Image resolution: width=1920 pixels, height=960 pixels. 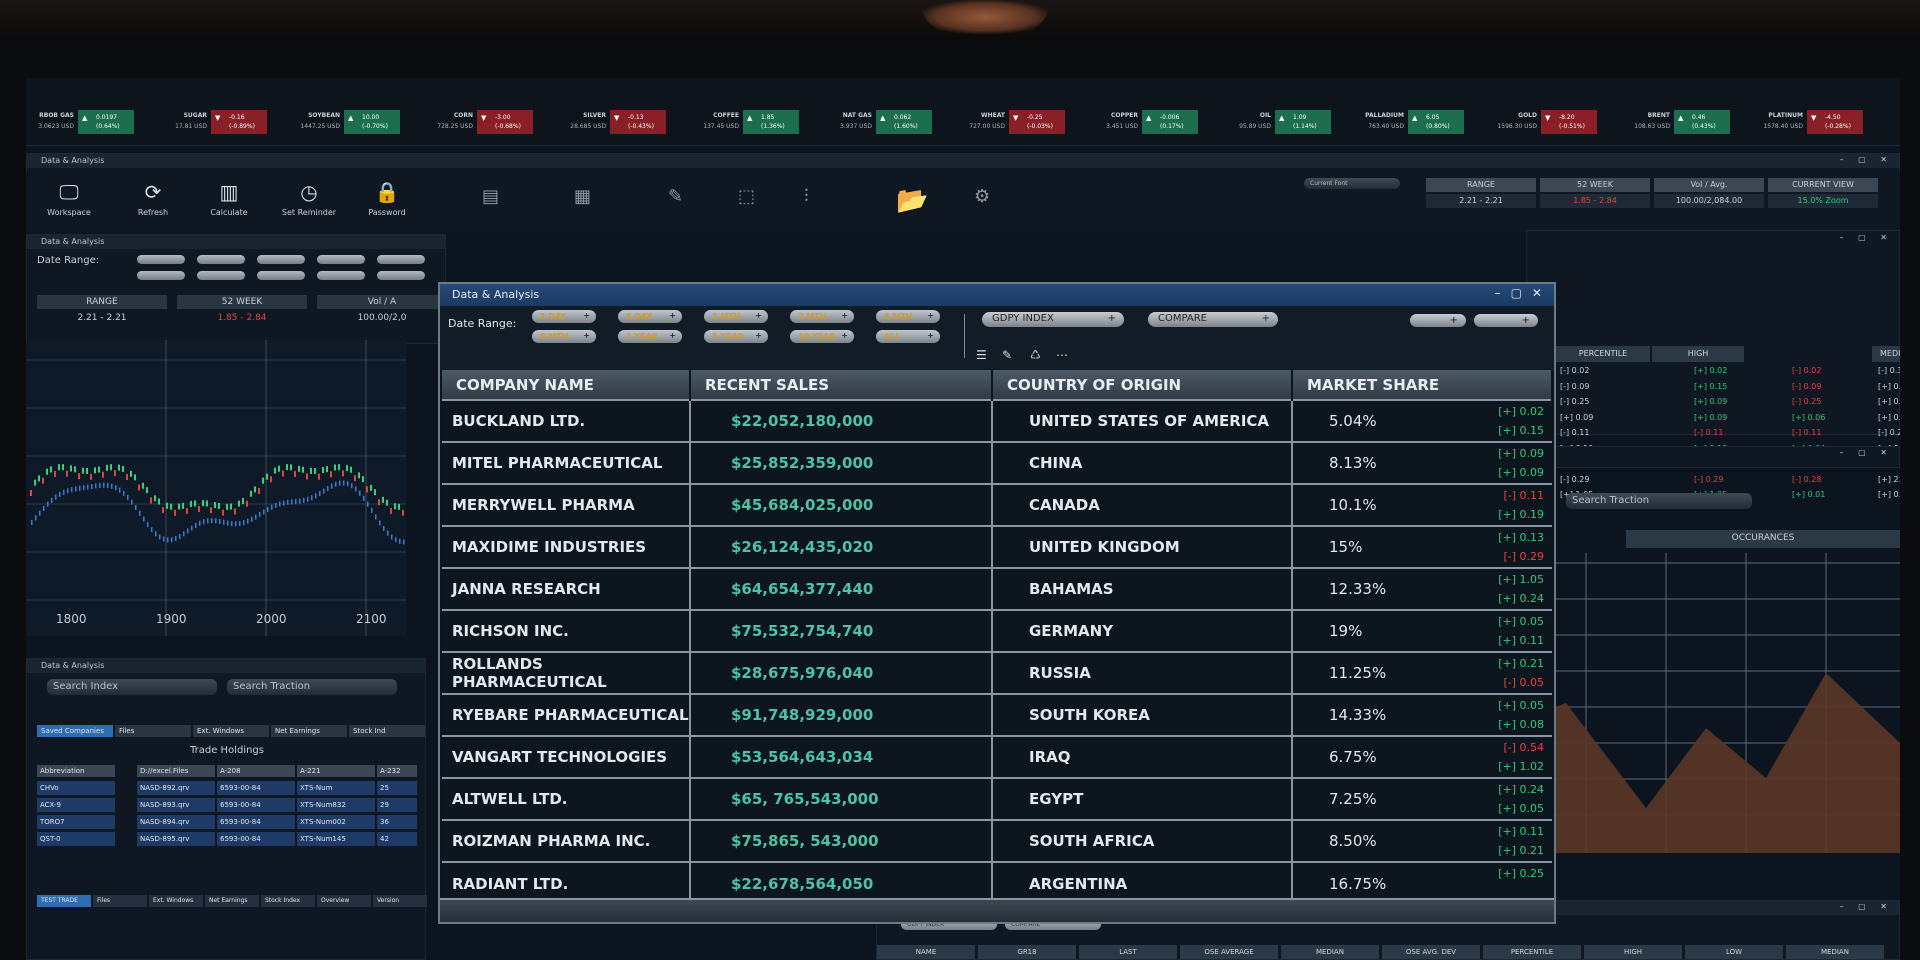 What do you see at coordinates (1007, 355) in the screenshot?
I see `edit-icon: ✎` at bounding box center [1007, 355].